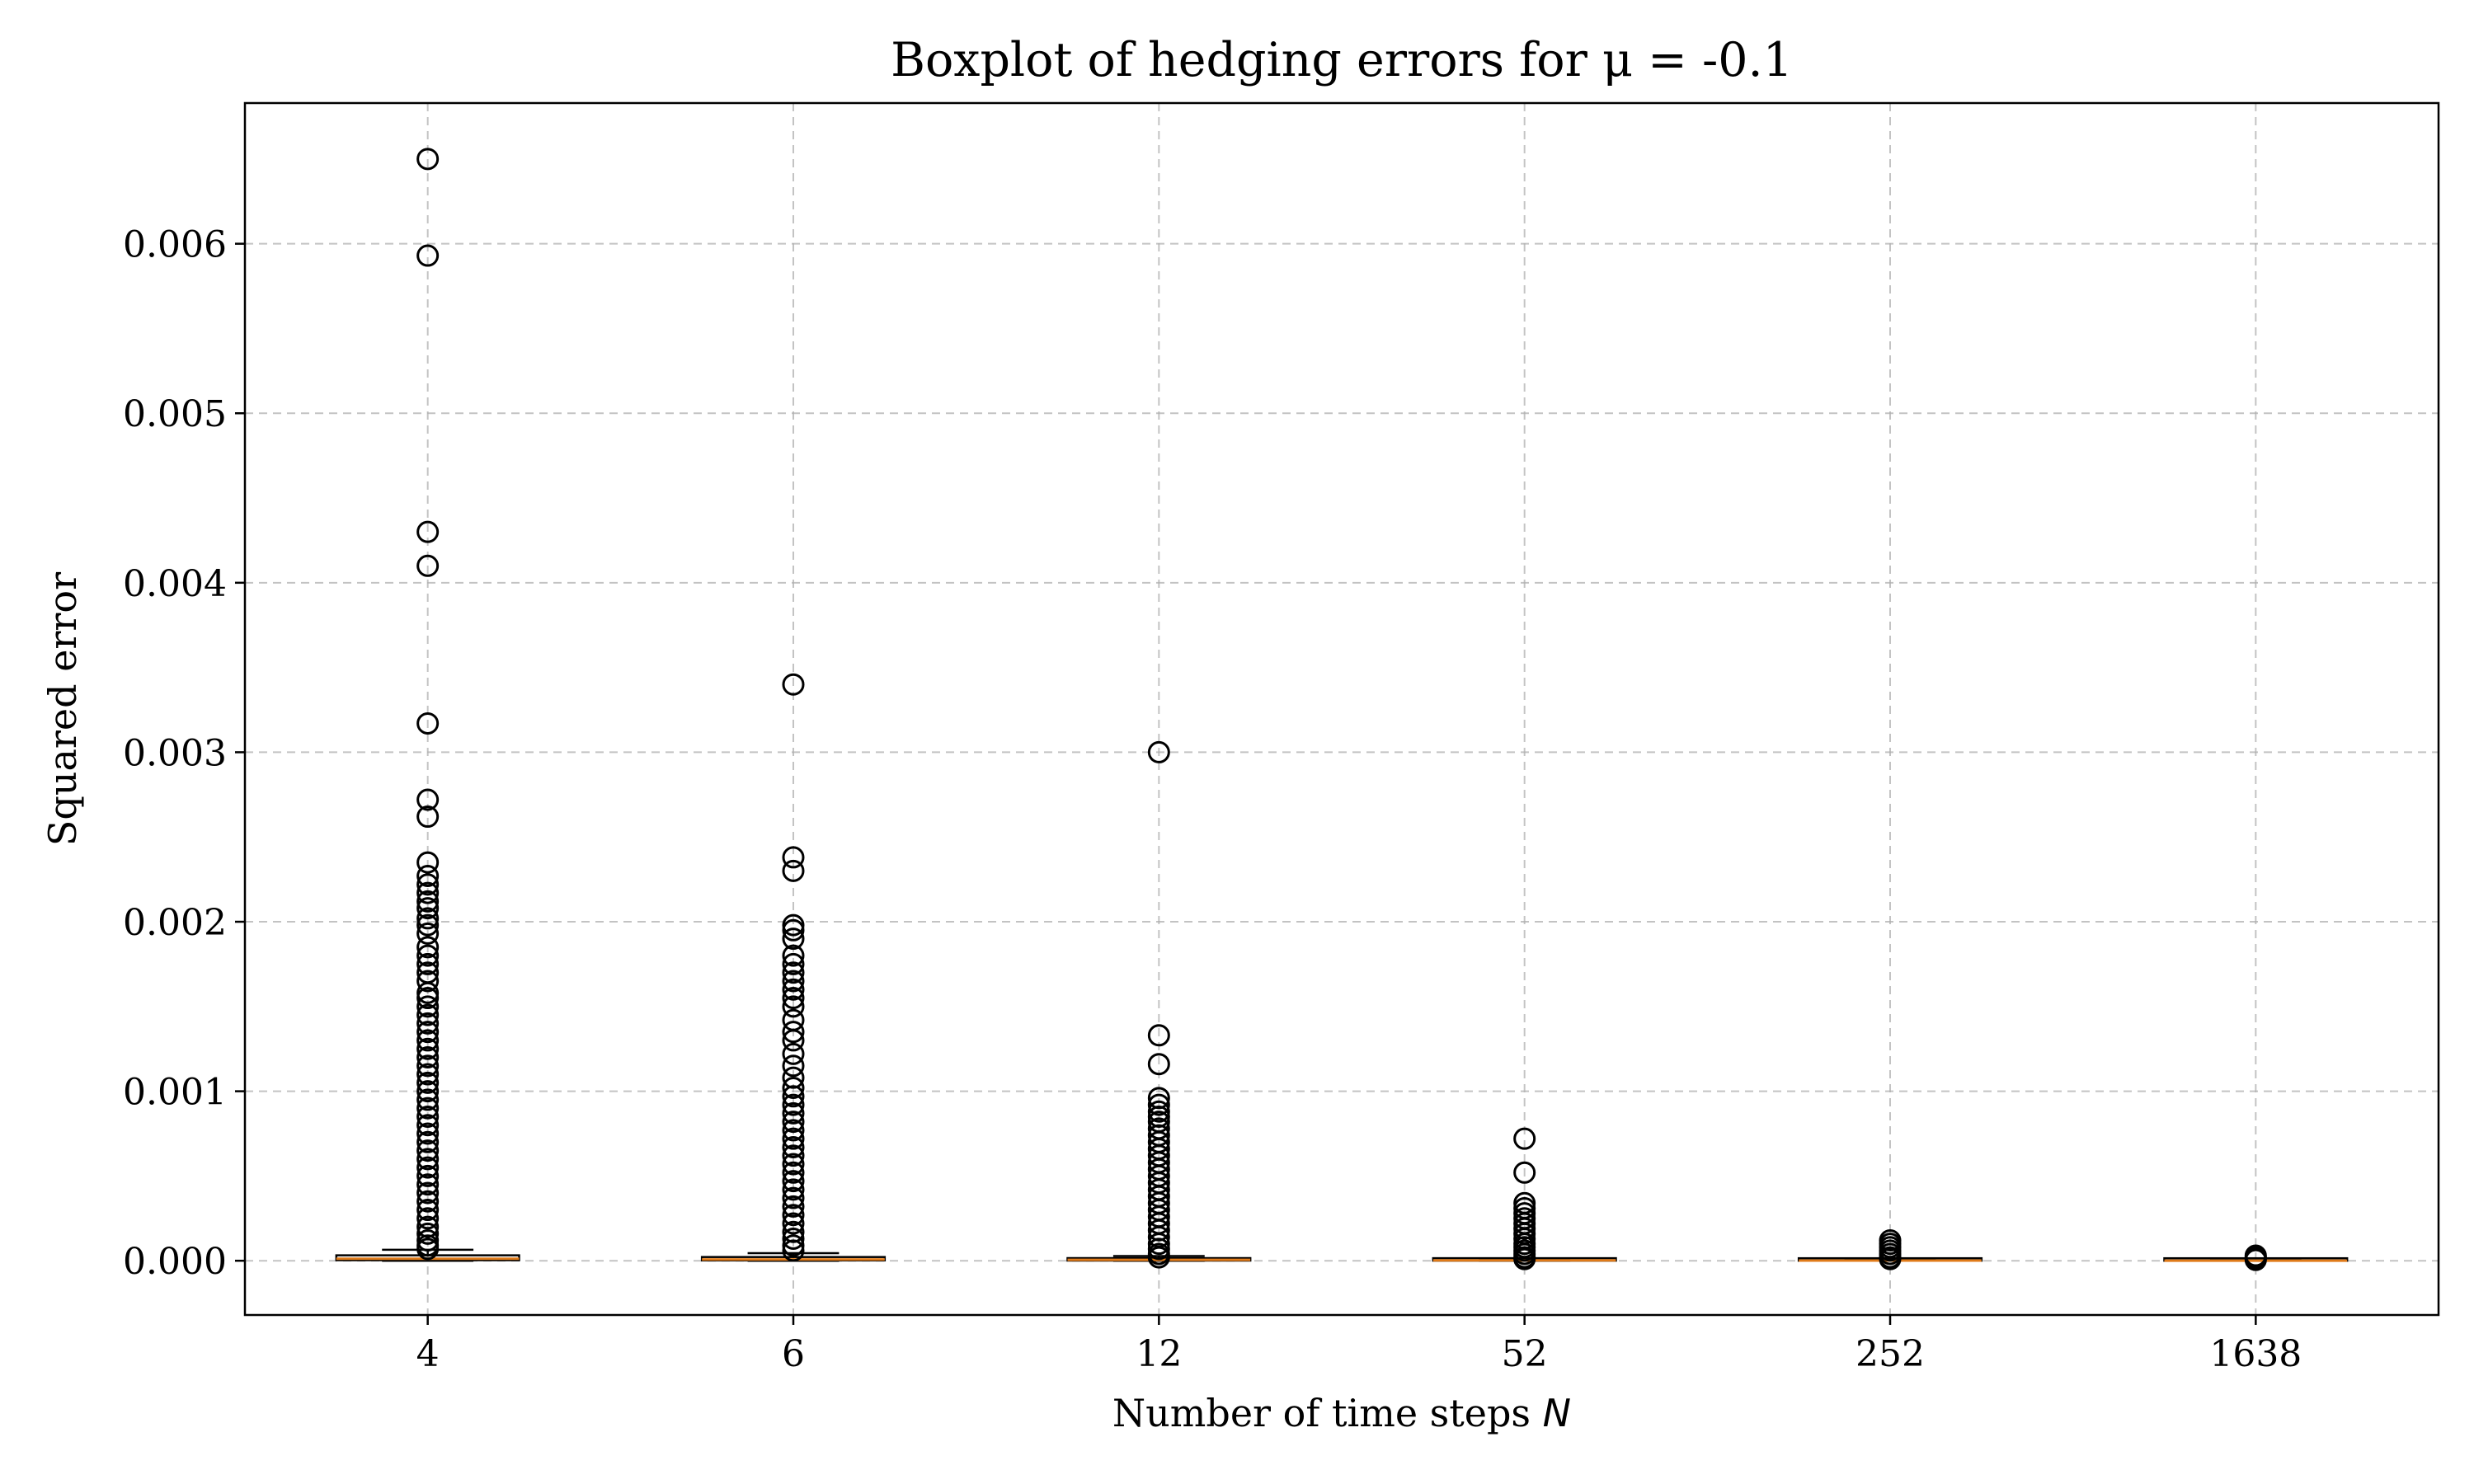  What do you see at coordinates (175, 1262) in the screenshot?
I see `y-tick-label: 0.000` at bounding box center [175, 1262].